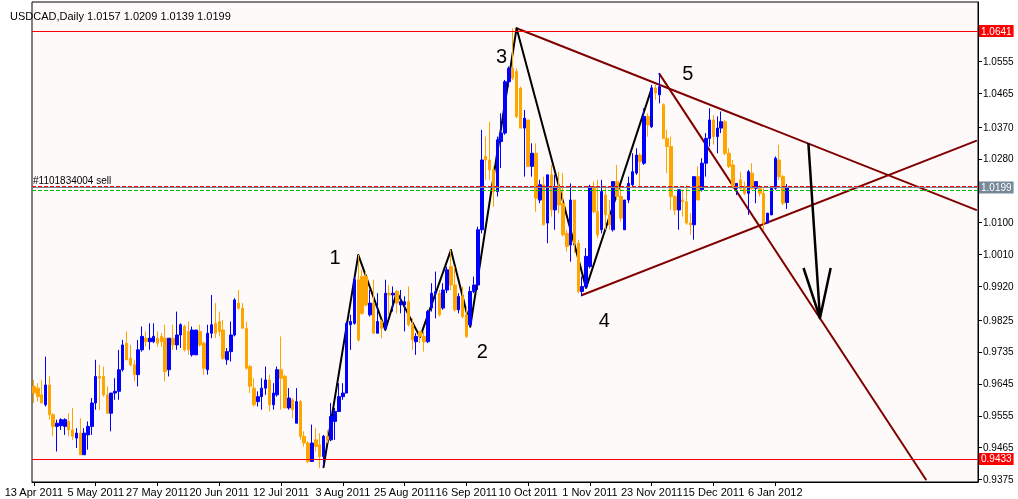 Image resolution: width=1018 pixels, height=499 pixels. What do you see at coordinates (999, 93) in the screenshot?
I see `y-tick-label: 1.0465` at bounding box center [999, 93].